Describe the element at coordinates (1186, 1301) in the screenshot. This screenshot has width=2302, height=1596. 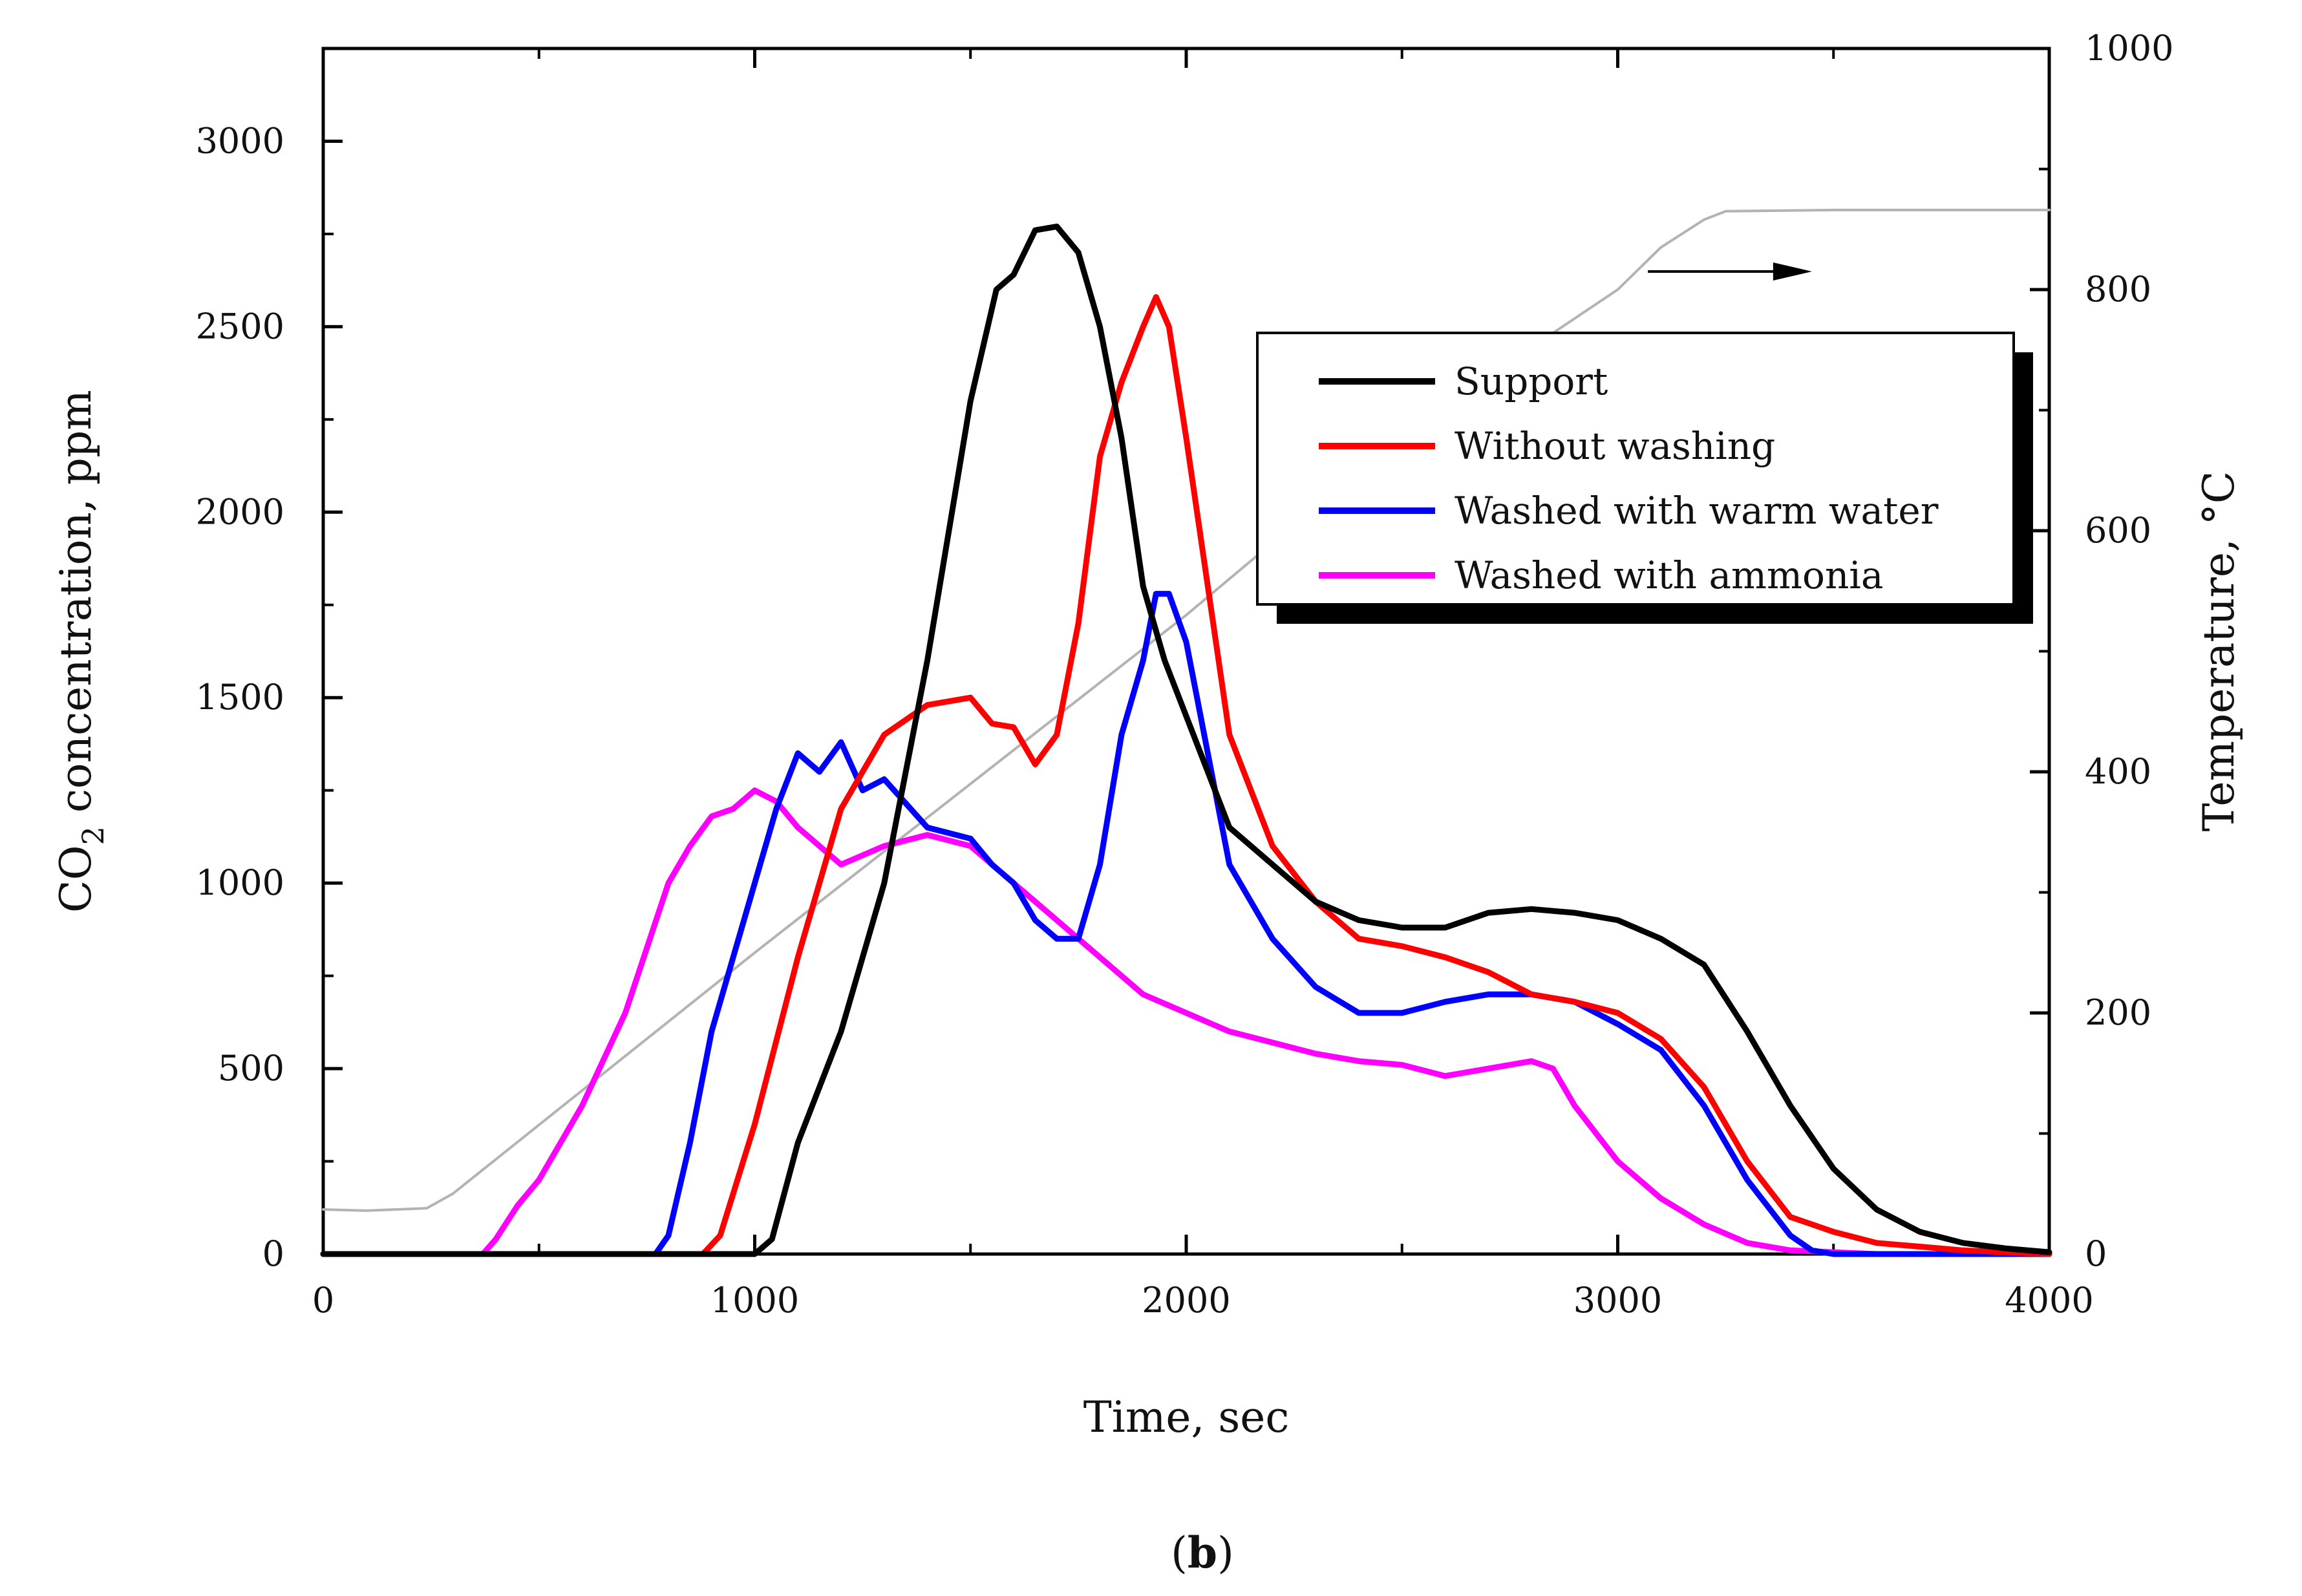
I see `x-tick-label: 2000` at that location.